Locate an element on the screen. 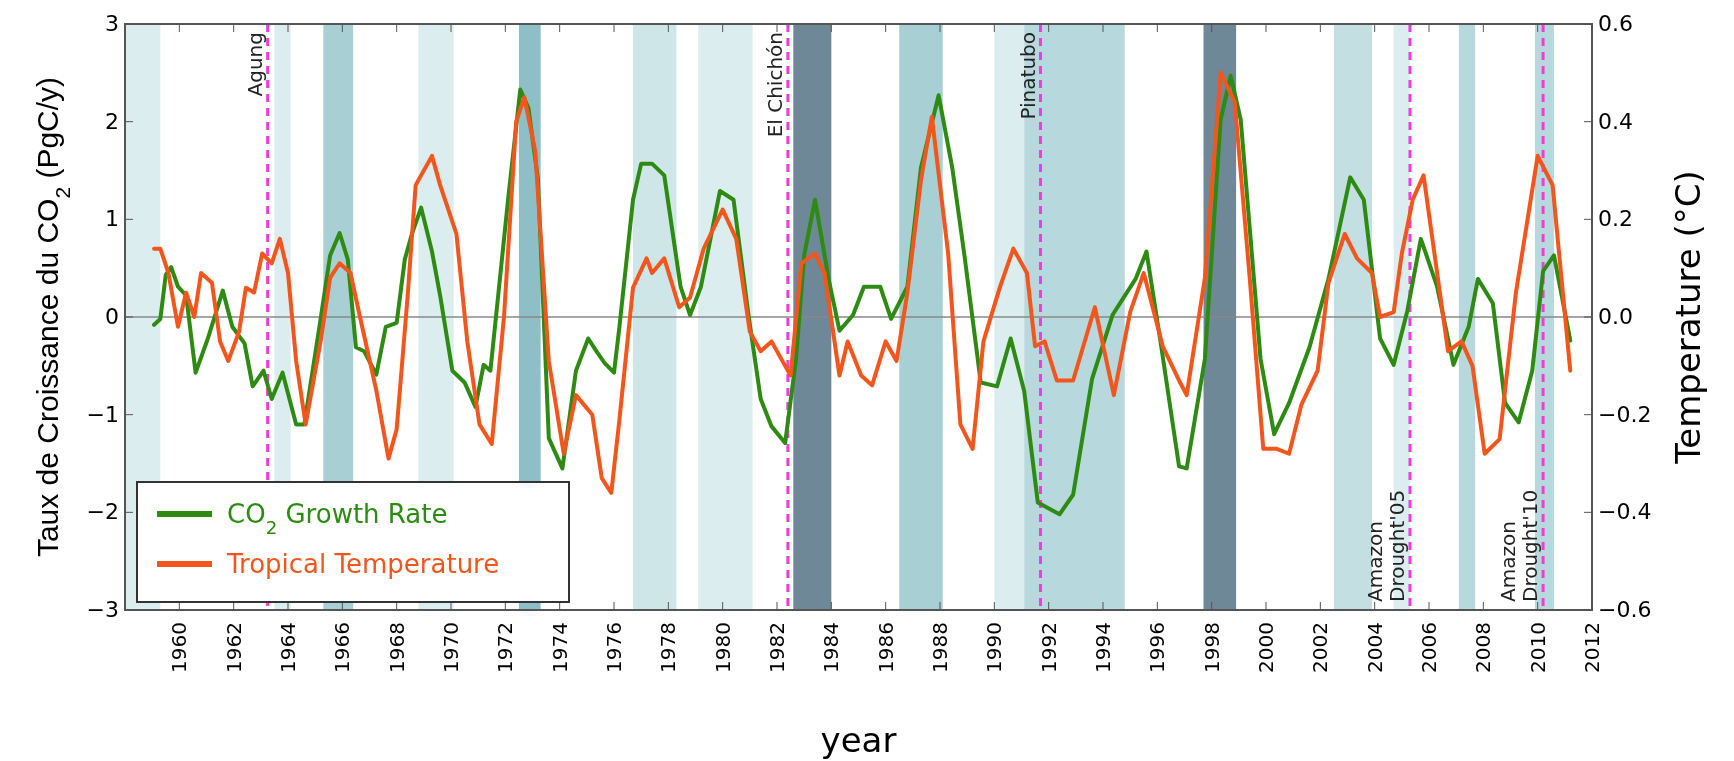 Image resolution: width=1734 pixels, height=761 pixels. y2-tick-label: 0.6 is located at coordinates (1615, 23).